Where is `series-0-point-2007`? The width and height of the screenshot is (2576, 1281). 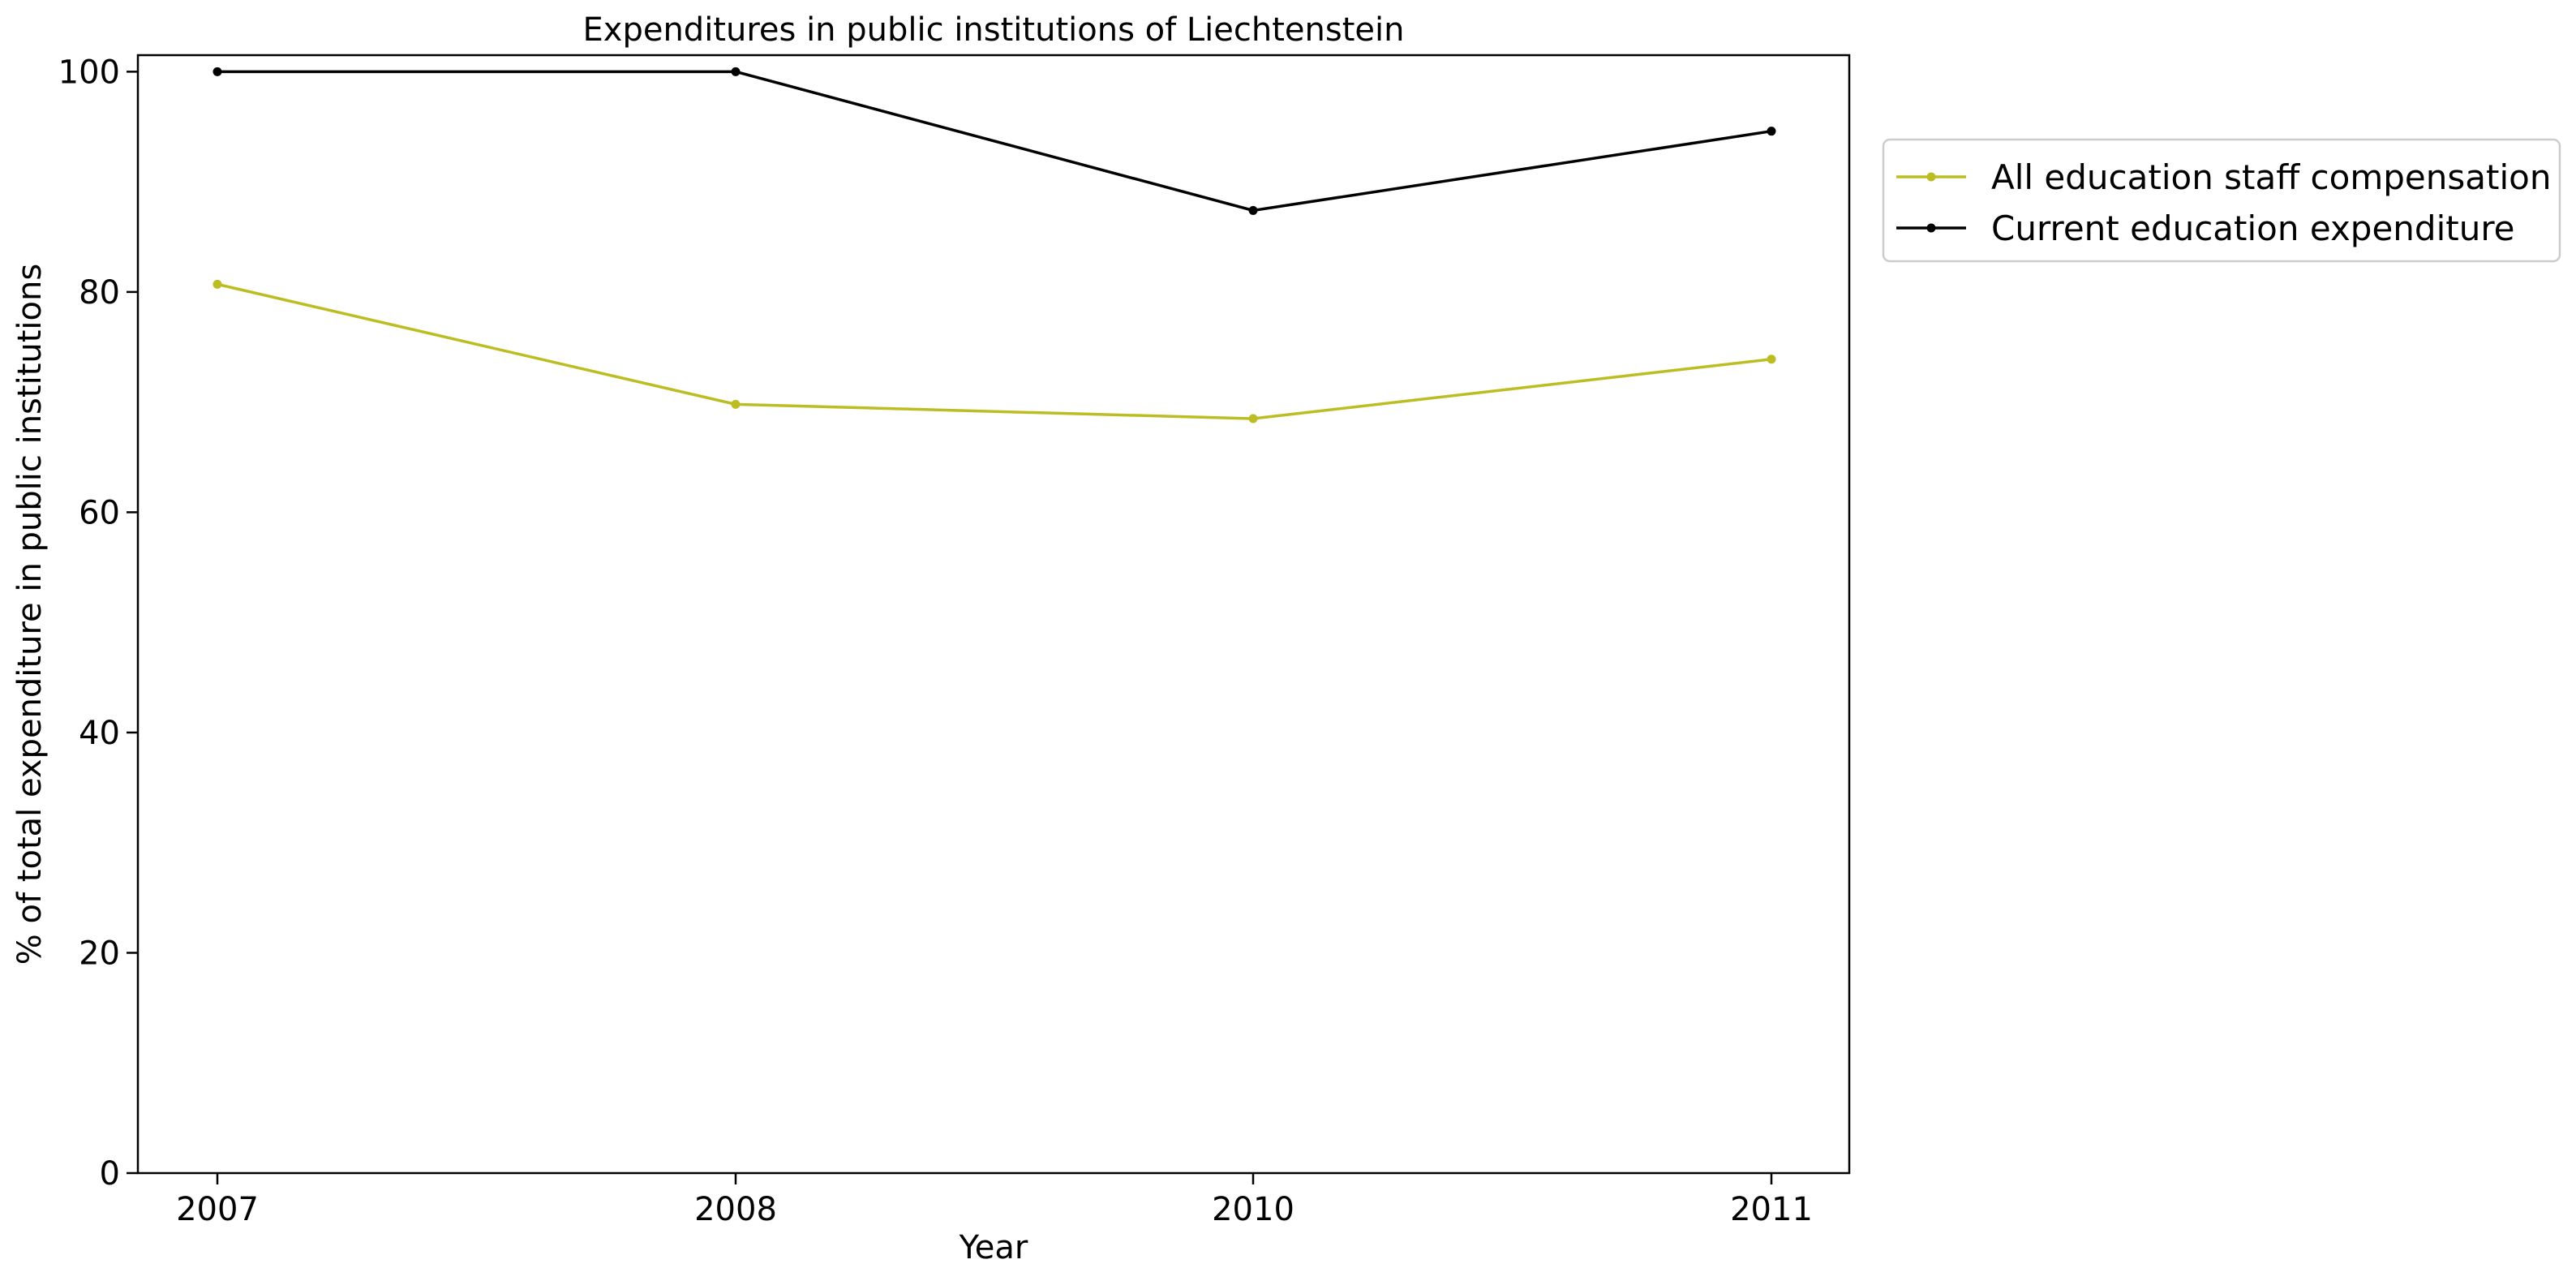
series-0-point-2007 is located at coordinates (217, 284).